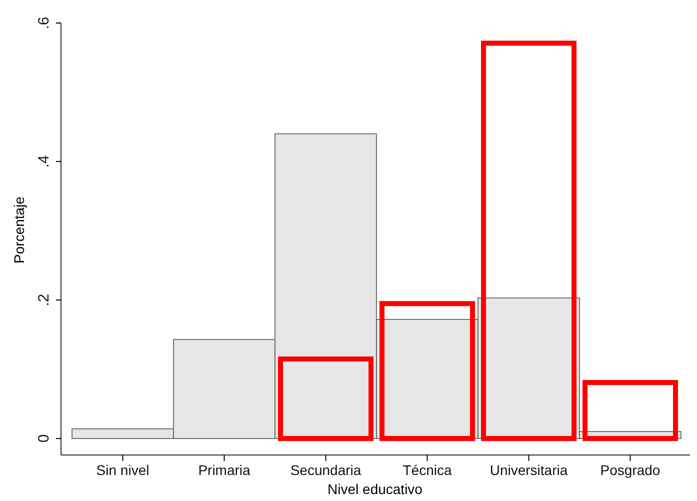 The width and height of the screenshot is (697, 501). What do you see at coordinates (43, 23) in the screenshot?
I see `y-tick-label: .6` at bounding box center [43, 23].